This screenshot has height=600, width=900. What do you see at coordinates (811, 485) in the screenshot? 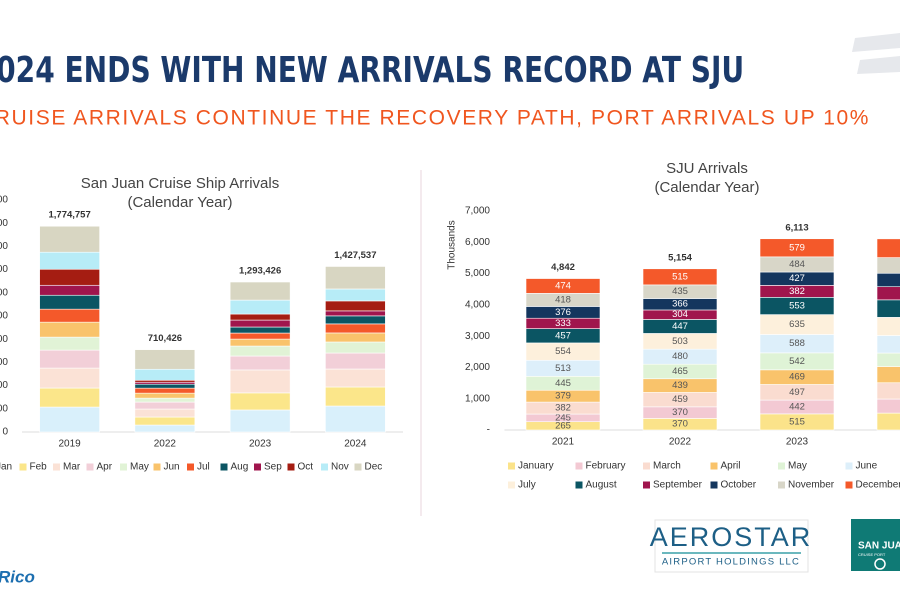
I see `legend-label: November` at bounding box center [811, 485].